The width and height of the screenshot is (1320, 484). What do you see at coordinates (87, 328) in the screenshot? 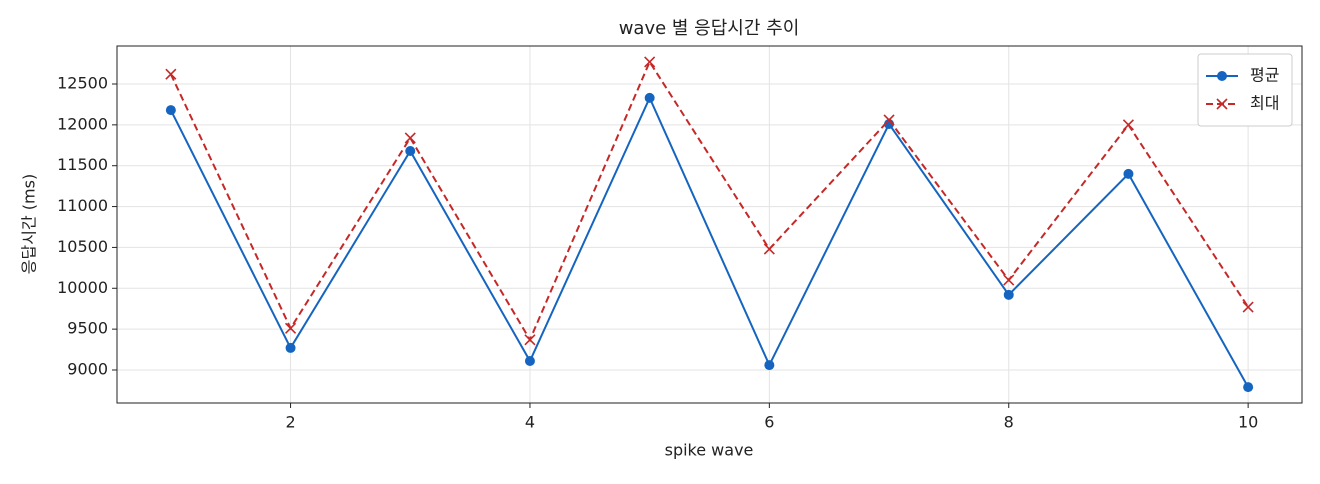
I see `y-tick-label: 9500` at bounding box center [87, 328].